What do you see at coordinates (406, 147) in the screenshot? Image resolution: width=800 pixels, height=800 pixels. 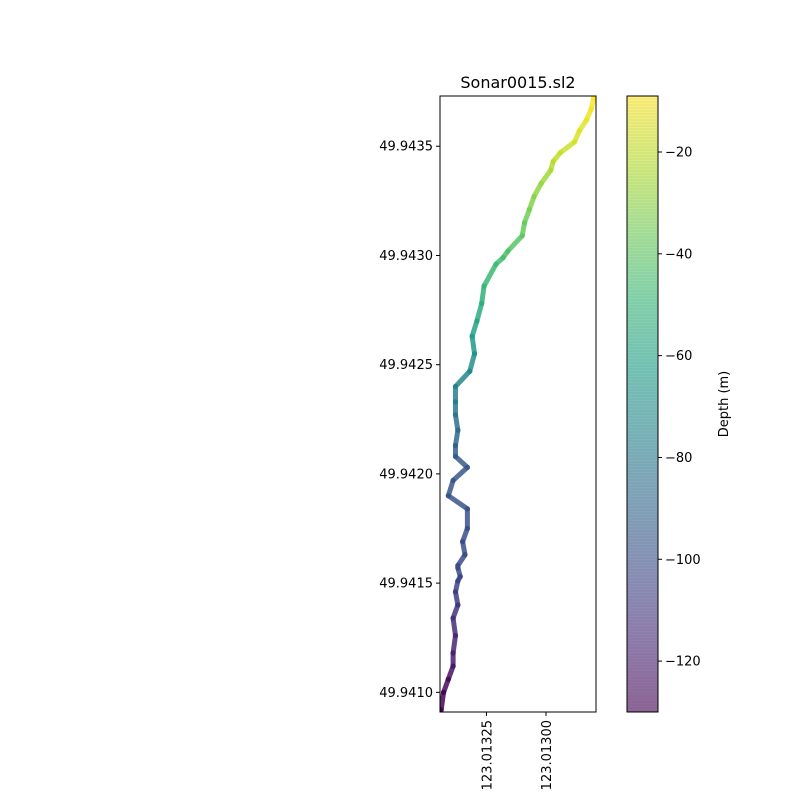 I see `y-tick-label: 49.9435` at bounding box center [406, 147].